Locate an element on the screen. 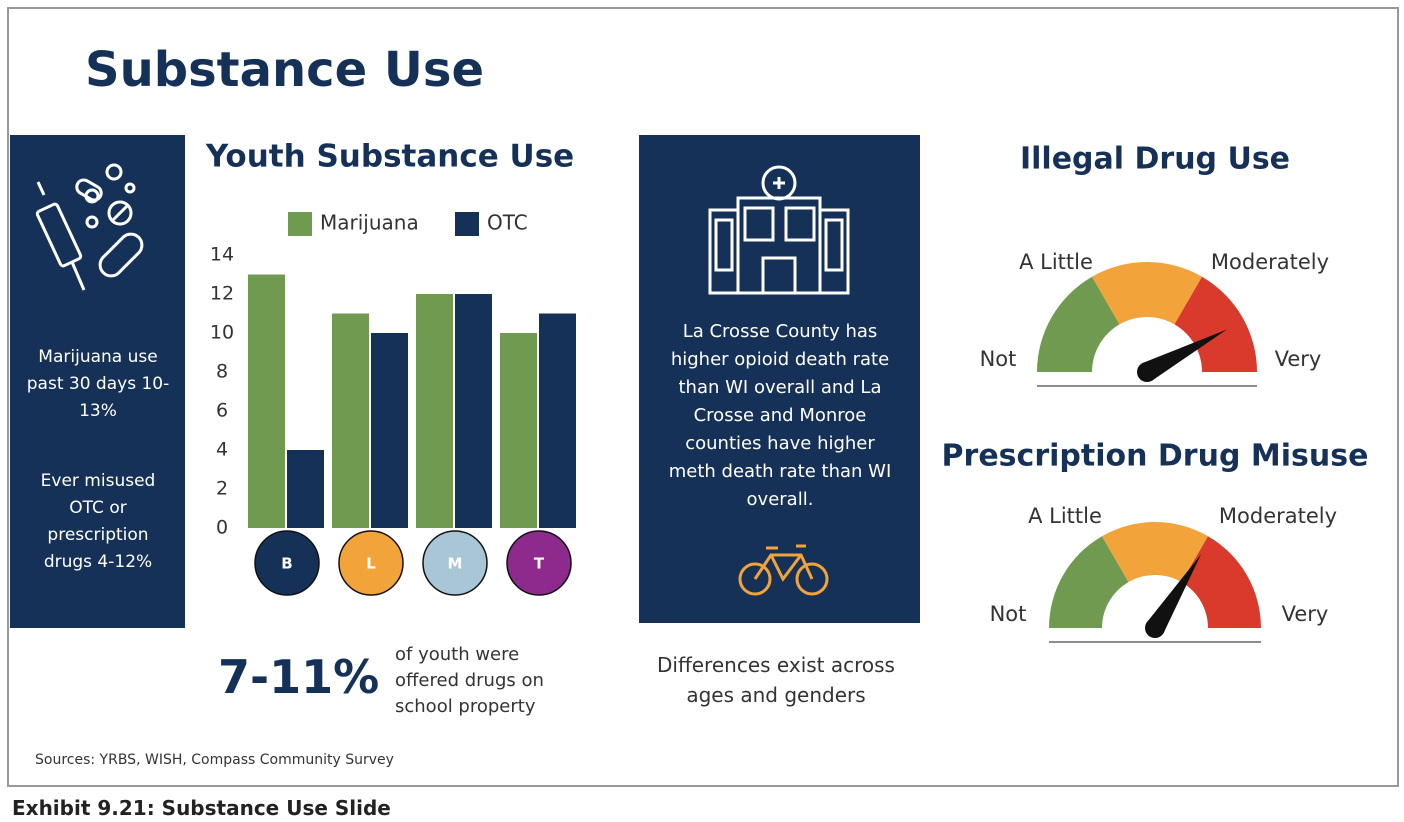  gauge-title: Prescription Drug Misuse is located at coordinates (1155, 456).